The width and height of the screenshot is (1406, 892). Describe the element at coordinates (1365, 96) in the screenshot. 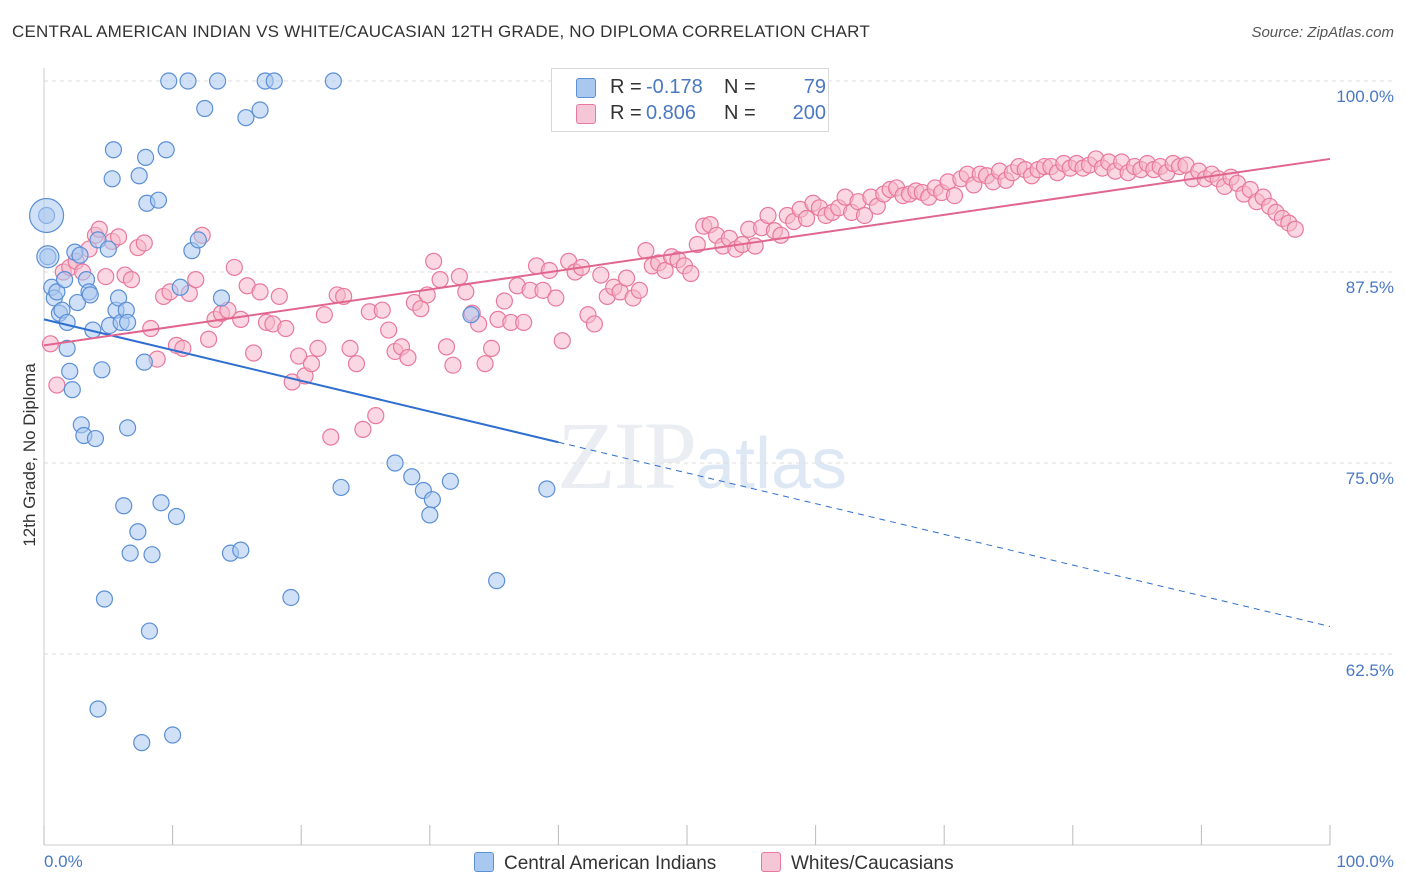

I see `y-tick-label: 100.0%` at that location.